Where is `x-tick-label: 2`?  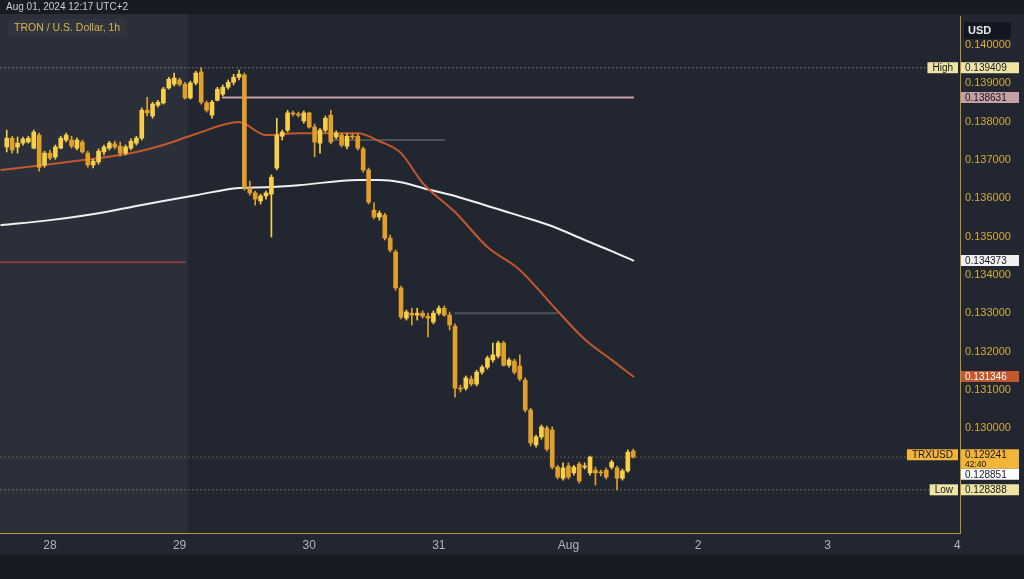
x-tick-label: 2 is located at coordinates (698, 544).